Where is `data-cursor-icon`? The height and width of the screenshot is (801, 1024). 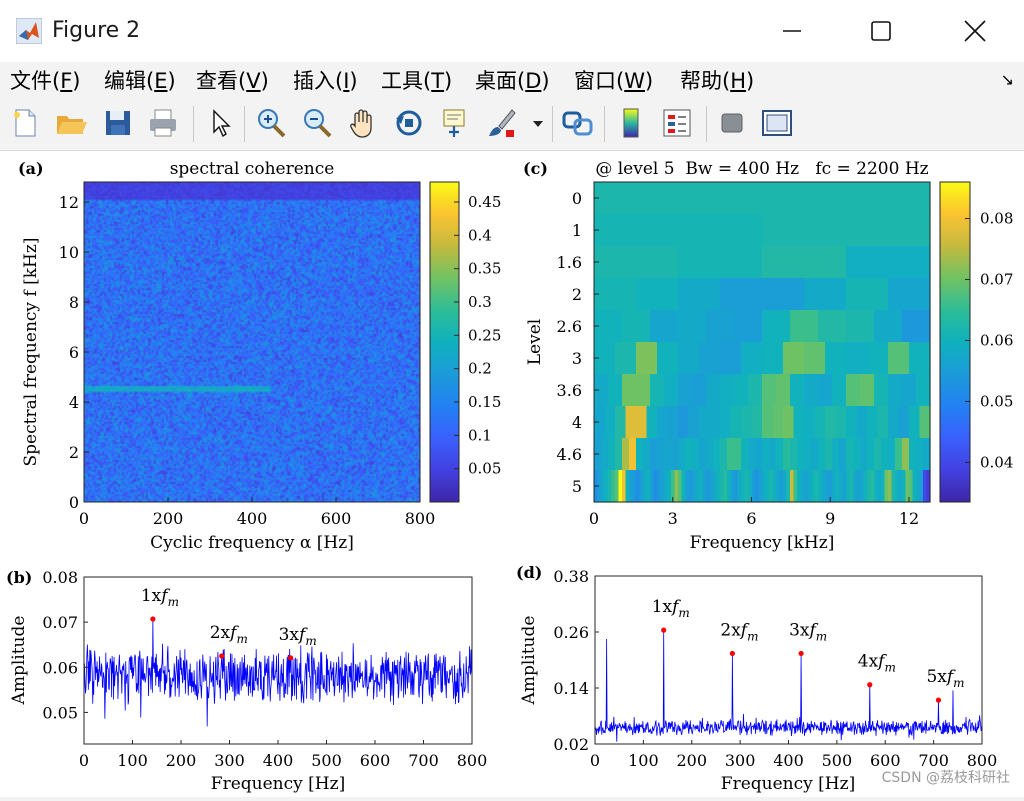 data-cursor-icon is located at coordinates (455, 123).